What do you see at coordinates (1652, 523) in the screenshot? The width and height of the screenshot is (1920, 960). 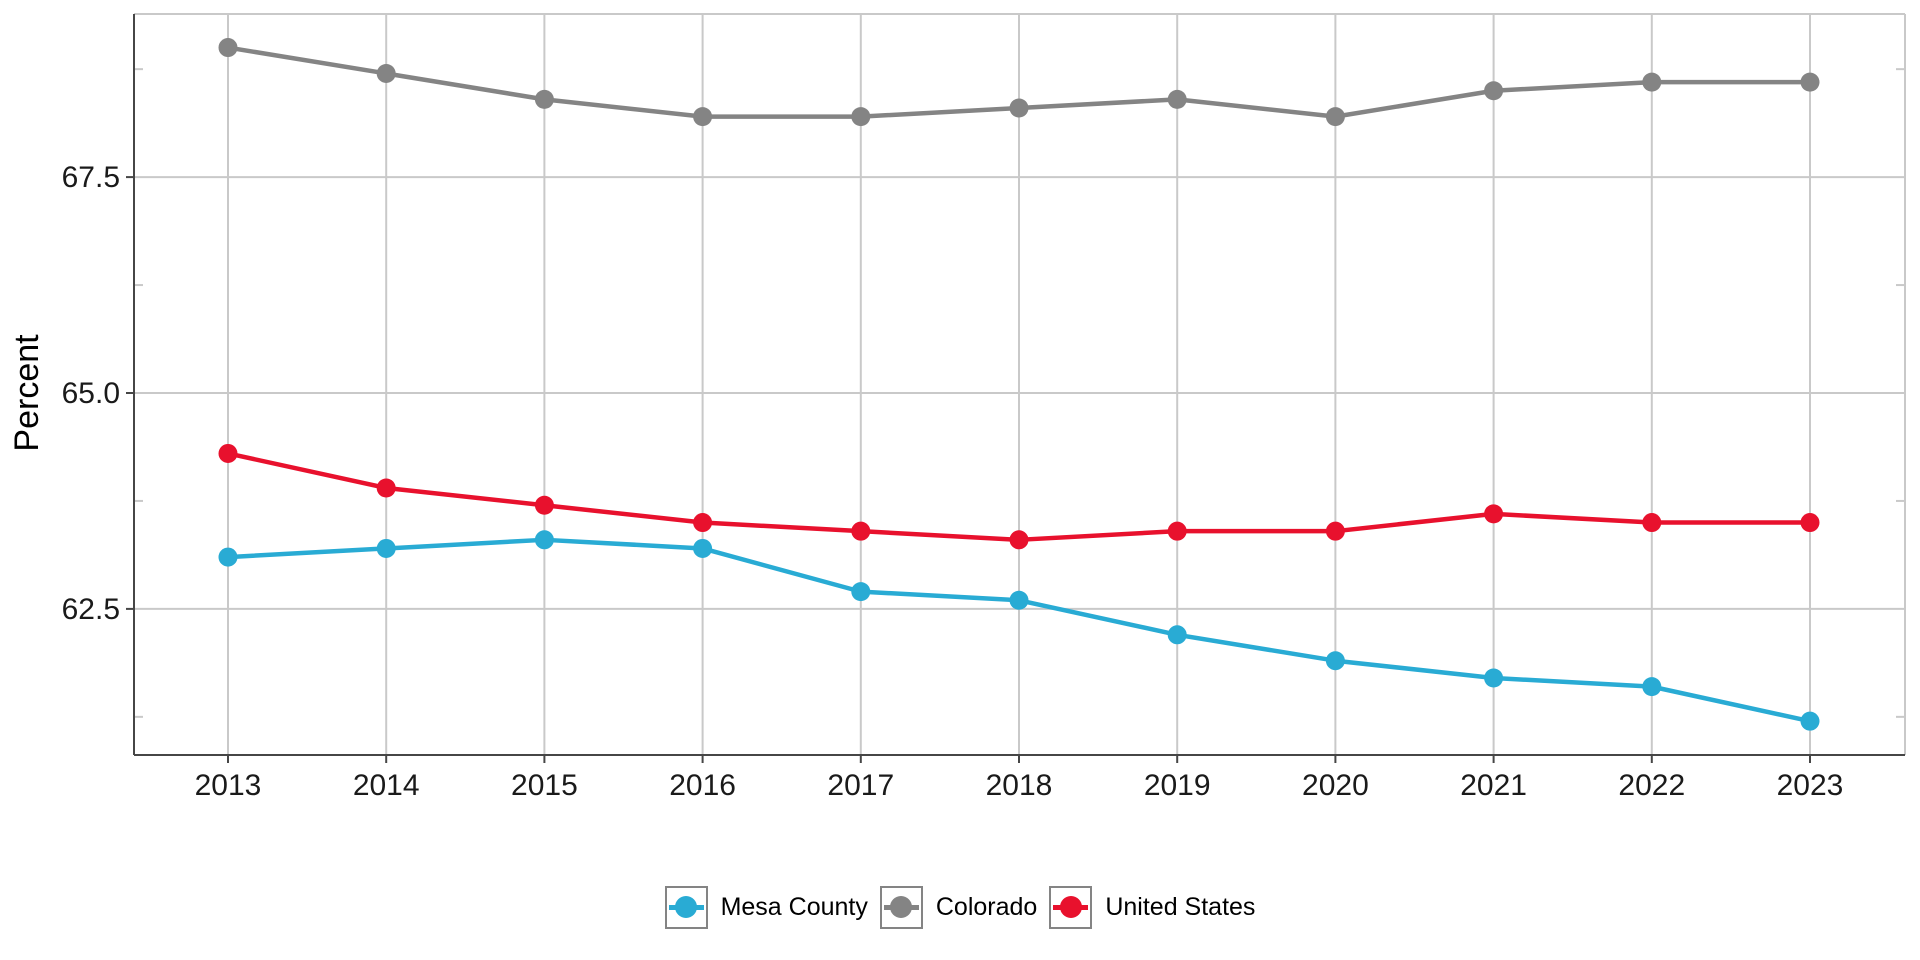 I see `data-point-united-states-2022` at bounding box center [1652, 523].